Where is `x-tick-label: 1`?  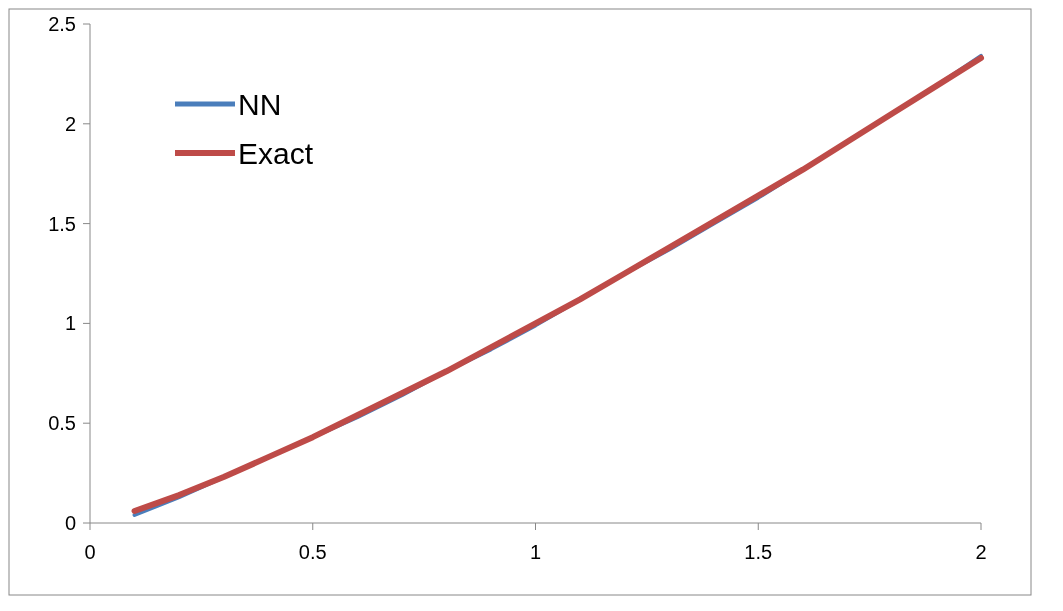
x-tick-label: 1 is located at coordinates (535, 552).